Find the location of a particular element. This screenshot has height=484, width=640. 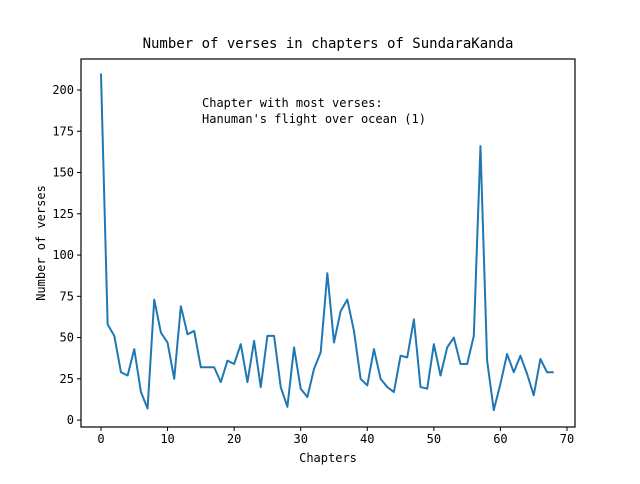

x-axis-label: Chapters is located at coordinates (328, 458).